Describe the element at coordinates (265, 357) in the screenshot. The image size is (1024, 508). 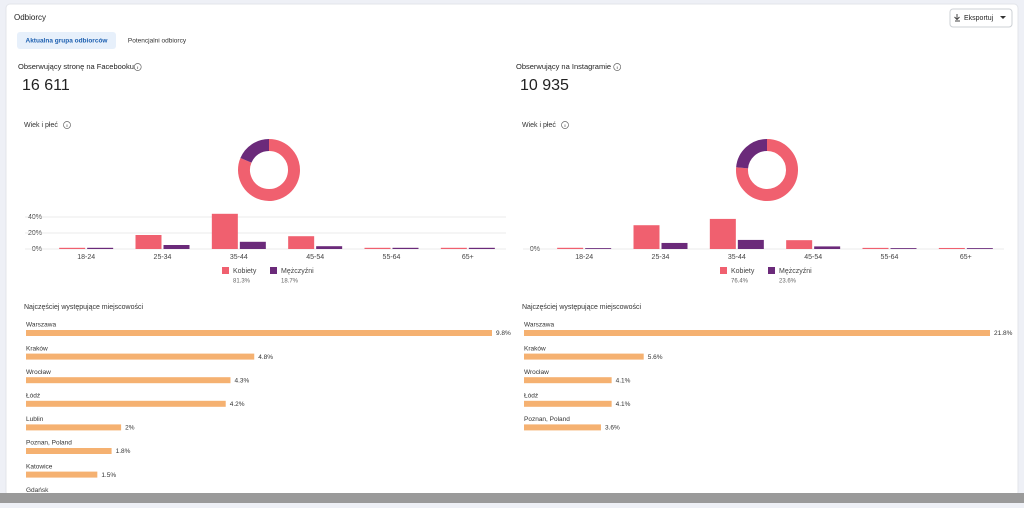
I see `city-value: 4.8%` at that location.